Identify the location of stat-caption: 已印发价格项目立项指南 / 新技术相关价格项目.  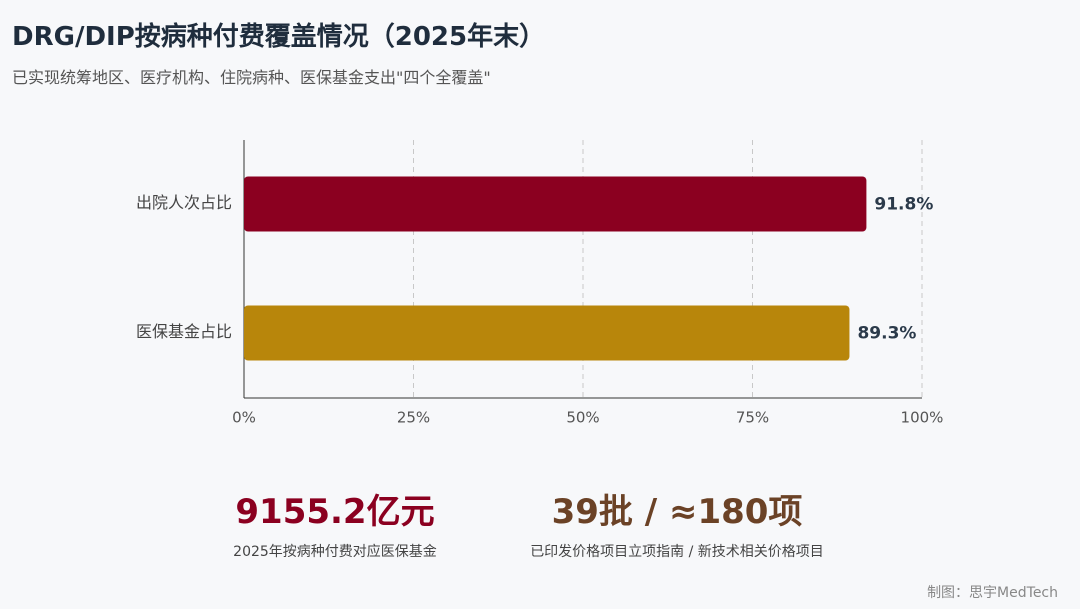
(677, 552).